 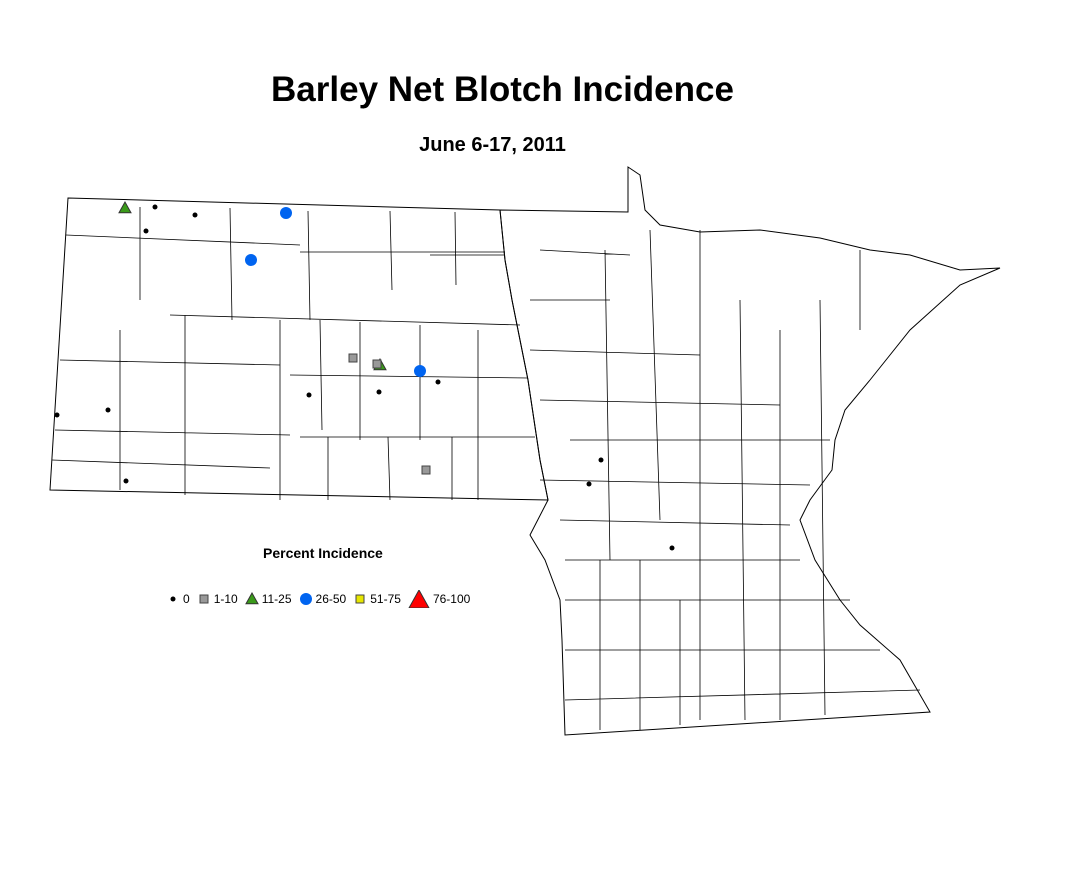 I want to click on legend-label: 0, so click(x=186, y=599).